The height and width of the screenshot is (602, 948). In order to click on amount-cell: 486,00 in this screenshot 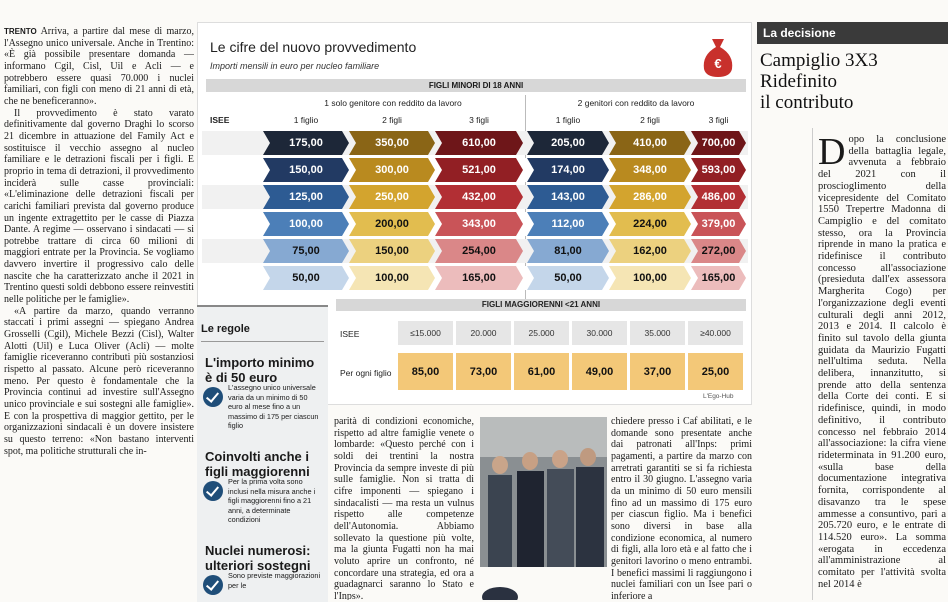, I will do `click(718, 197)`.